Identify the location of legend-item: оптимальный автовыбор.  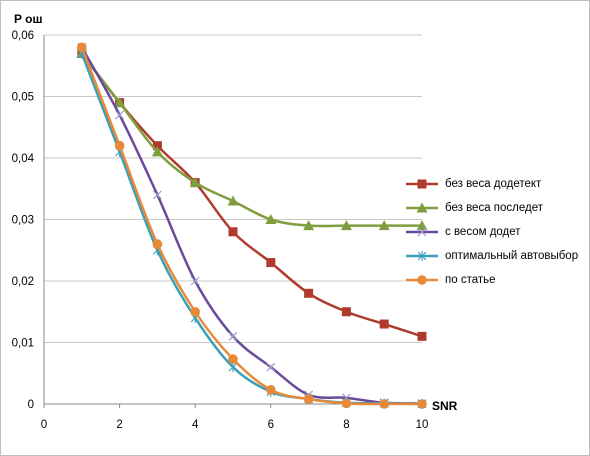
(495, 256).